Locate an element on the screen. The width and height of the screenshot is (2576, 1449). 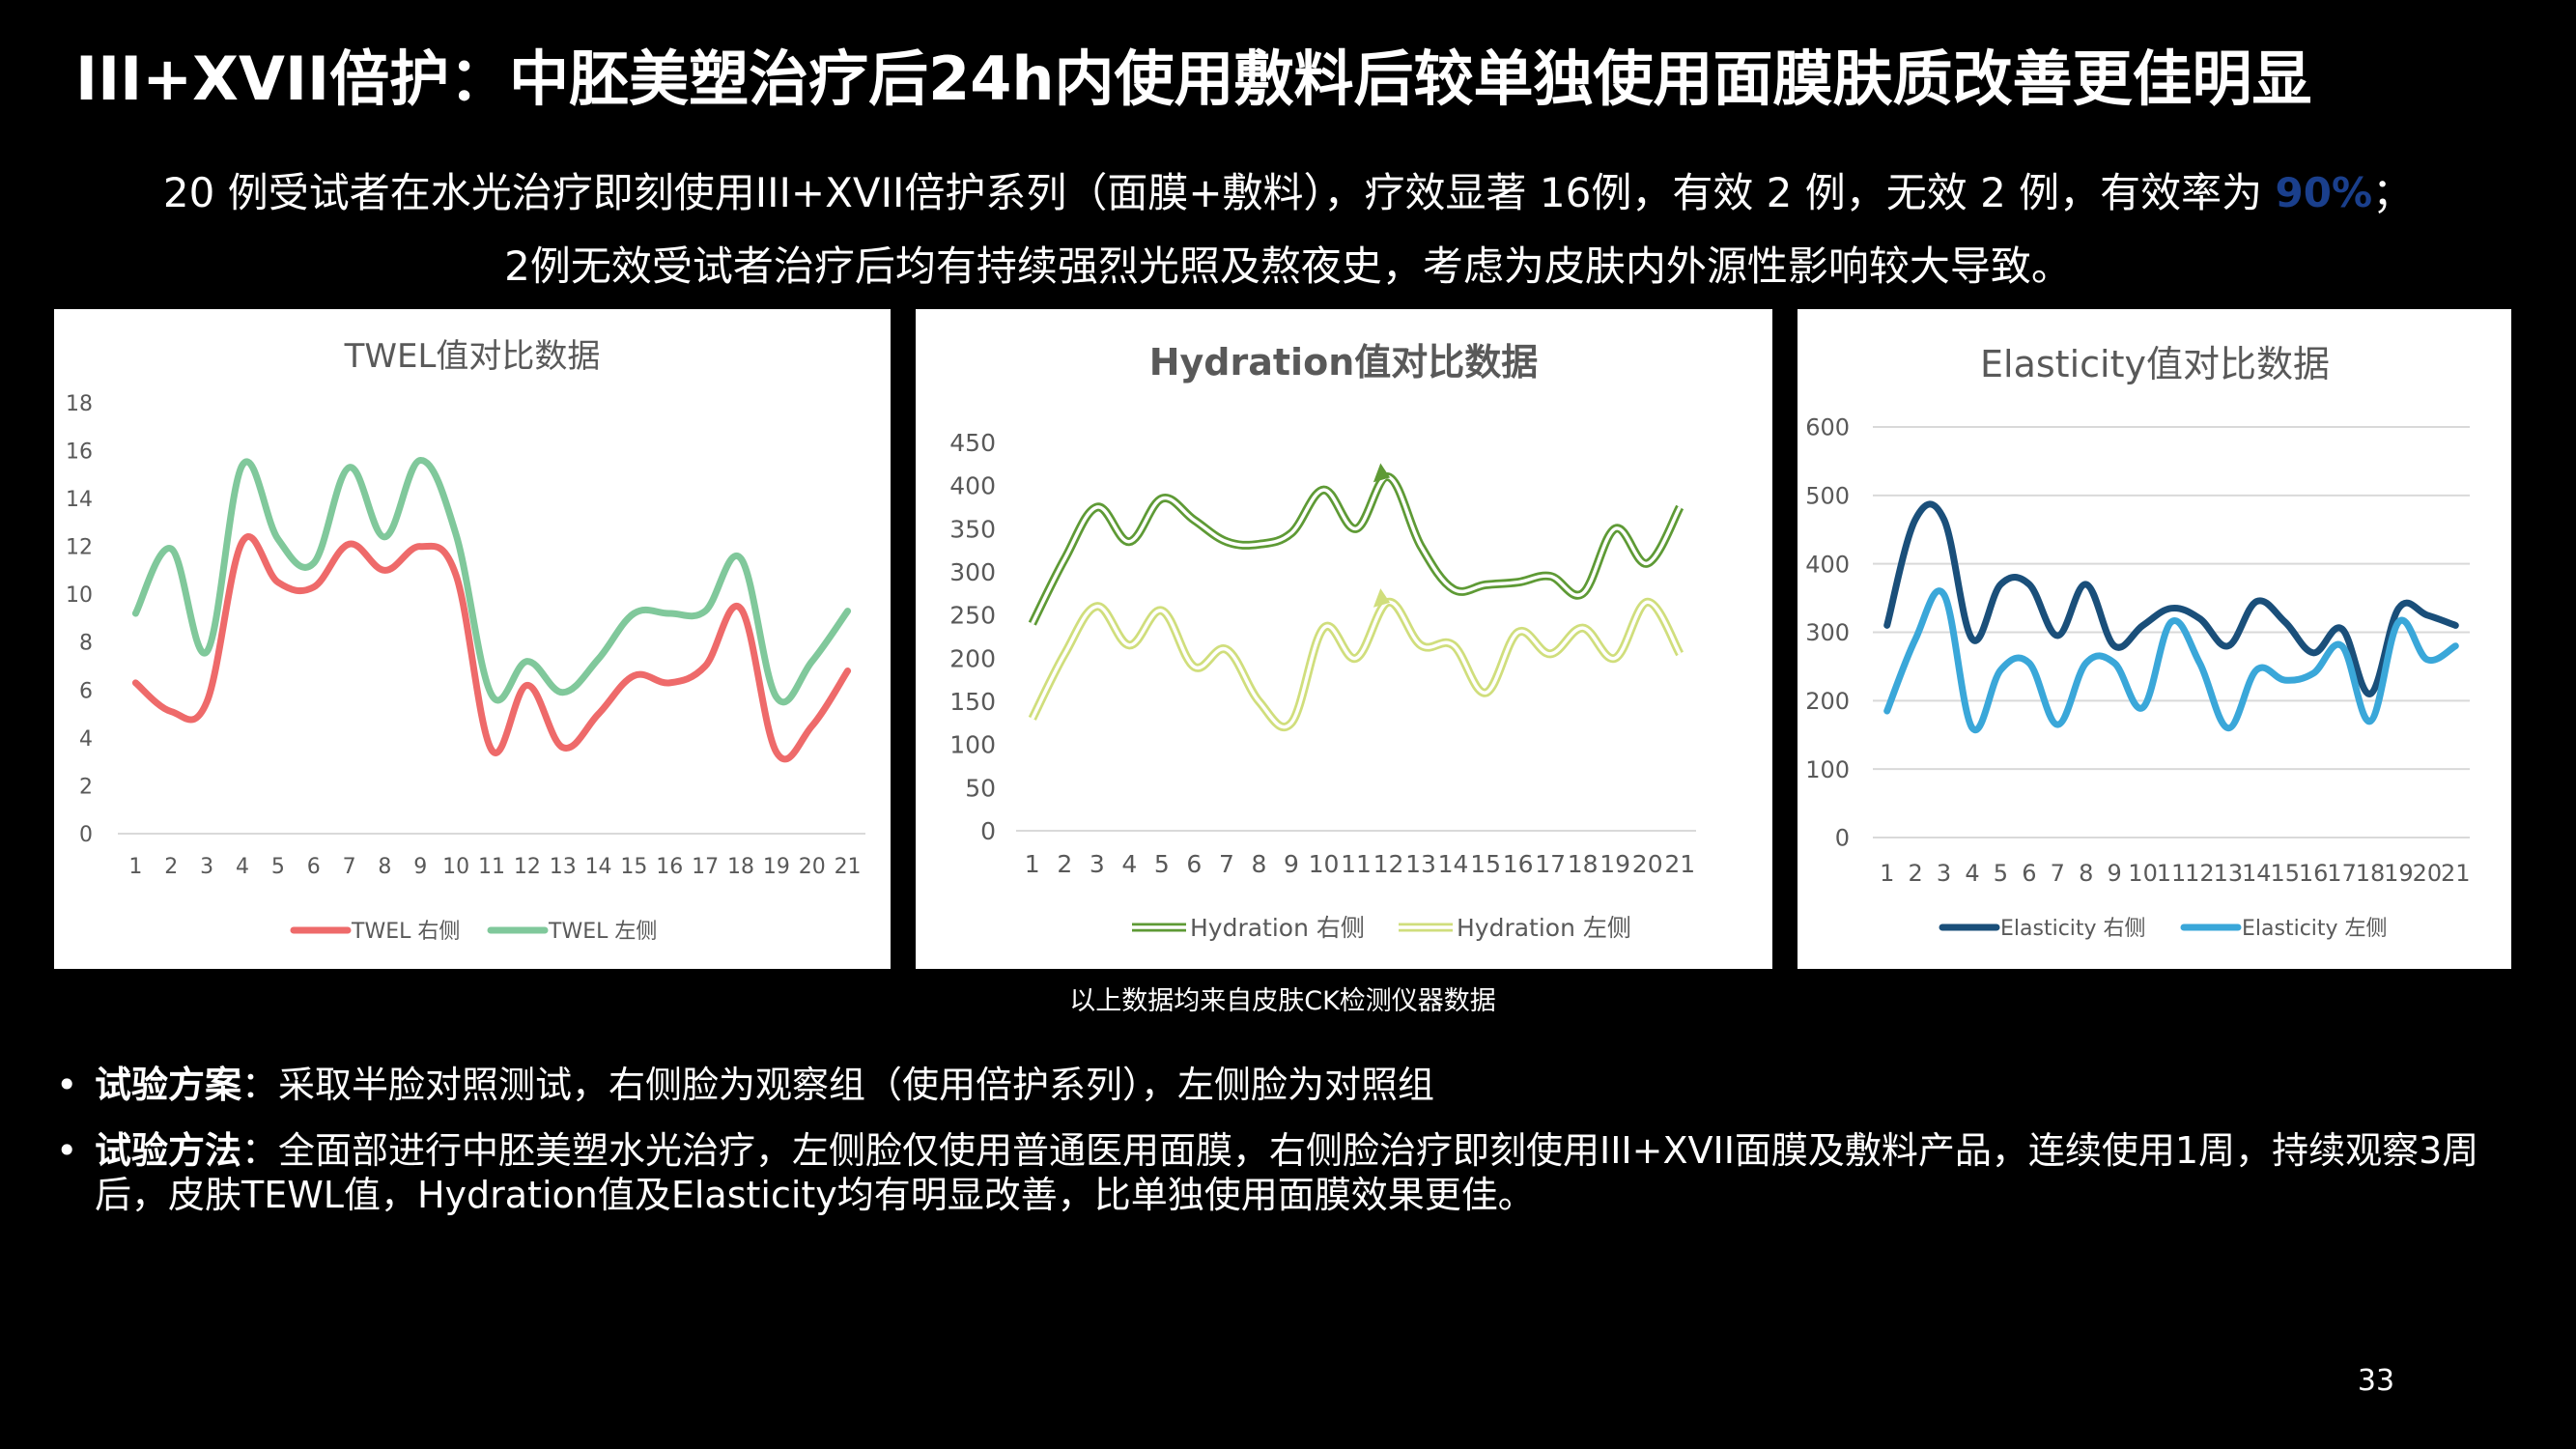
y-tick-label: 8 is located at coordinates (86, 644).